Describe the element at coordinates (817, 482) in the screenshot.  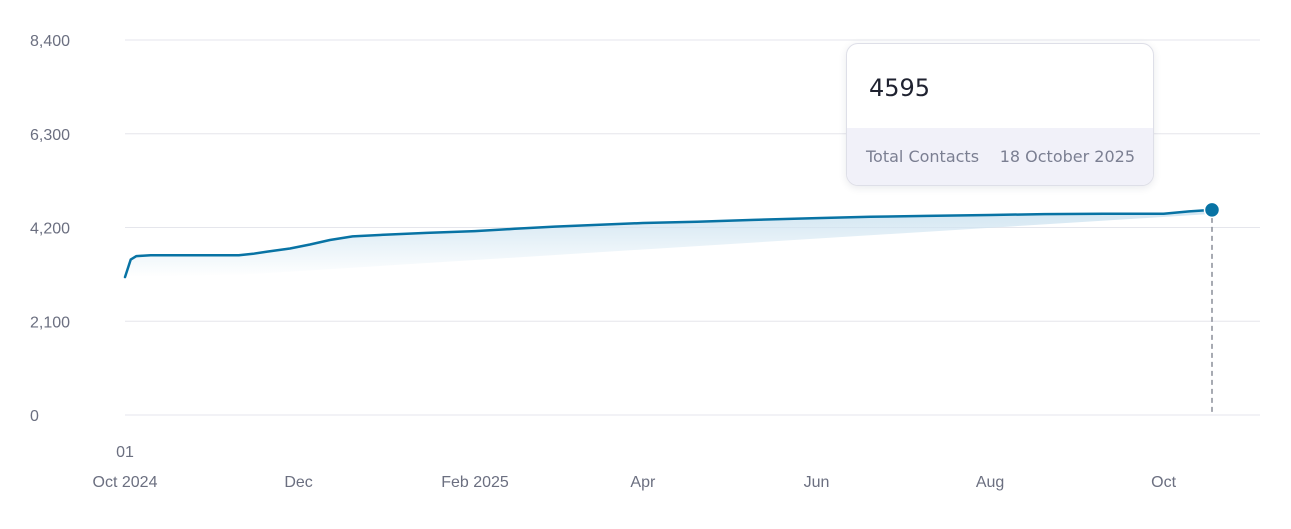
I see `x-tick-label: Jun` at that location.